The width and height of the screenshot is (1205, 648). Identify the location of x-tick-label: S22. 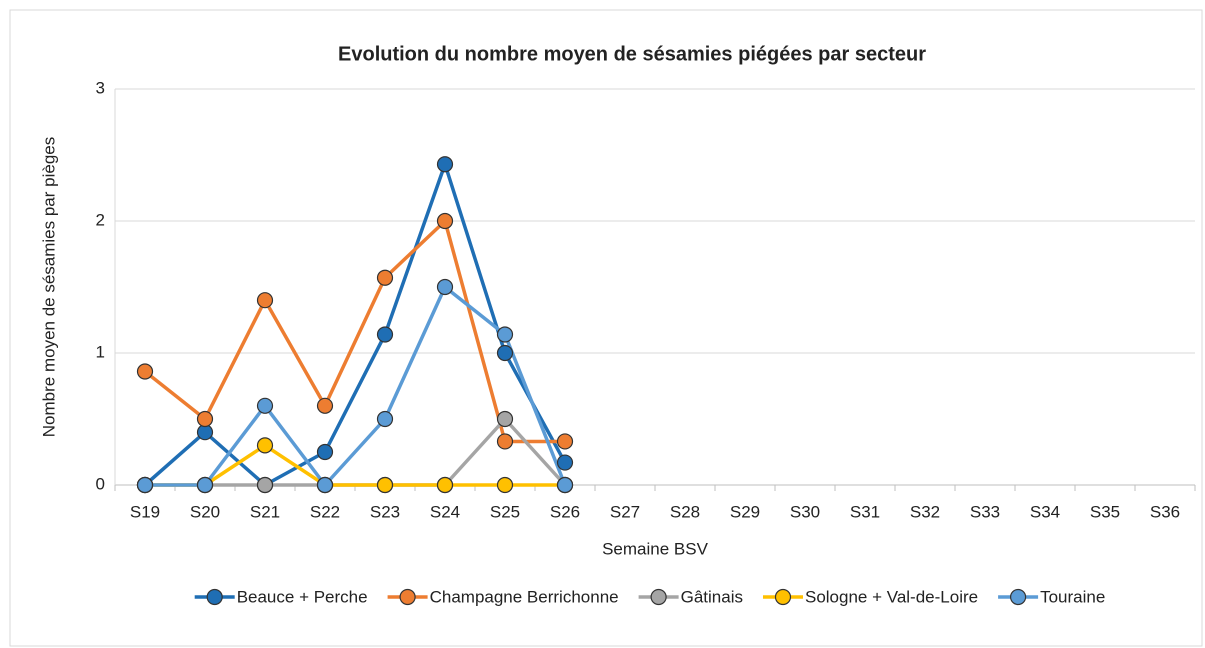
(325, 511).